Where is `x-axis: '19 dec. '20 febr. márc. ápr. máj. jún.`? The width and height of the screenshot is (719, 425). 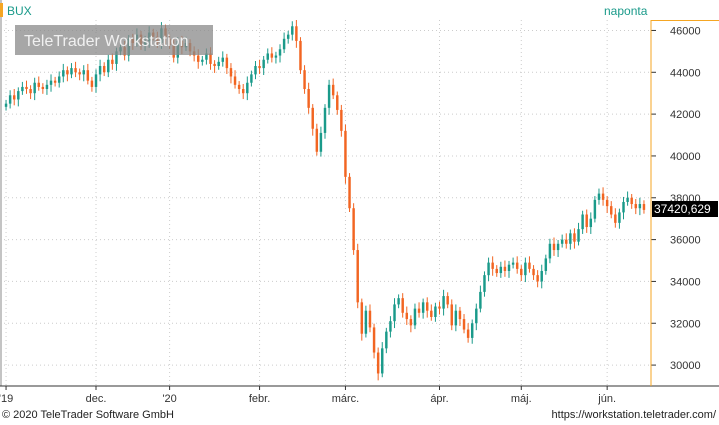
x-axis: '19 dec. '20 febr. márc. ápr. máj. jún. is located at coordinates (308, 395).